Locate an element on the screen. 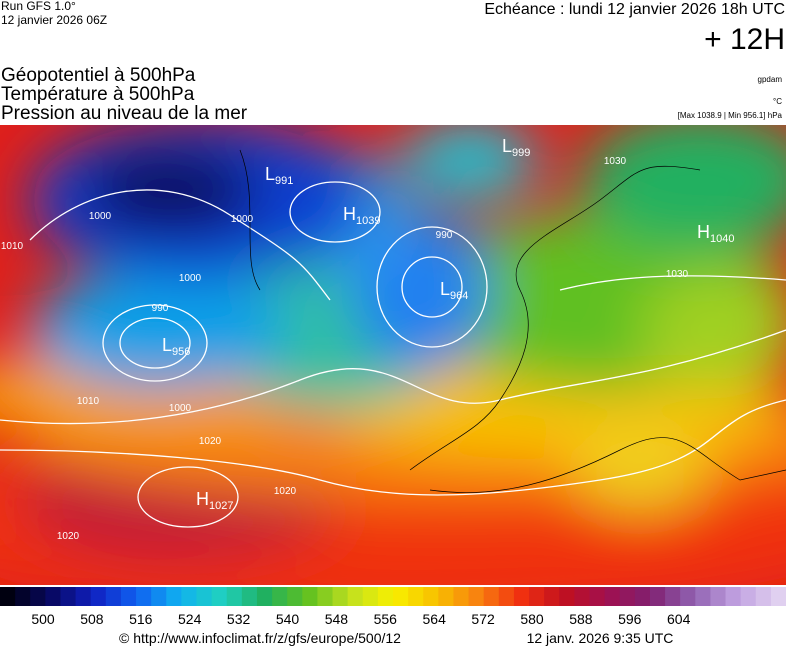 This screenshot has width=786, height=653. colorbar-label: 524 is located at coordinates (190, 619).